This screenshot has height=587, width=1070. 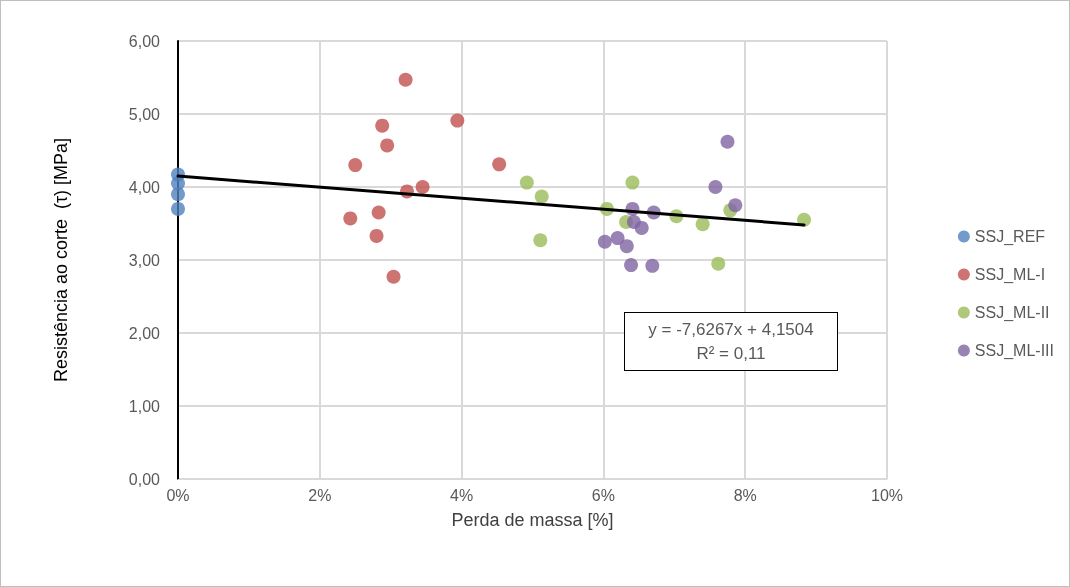 What do you see at coordinates (144, 333) in the screenshot?
I see `y-tick-label: 2,00` at bounding box center [144, 333].